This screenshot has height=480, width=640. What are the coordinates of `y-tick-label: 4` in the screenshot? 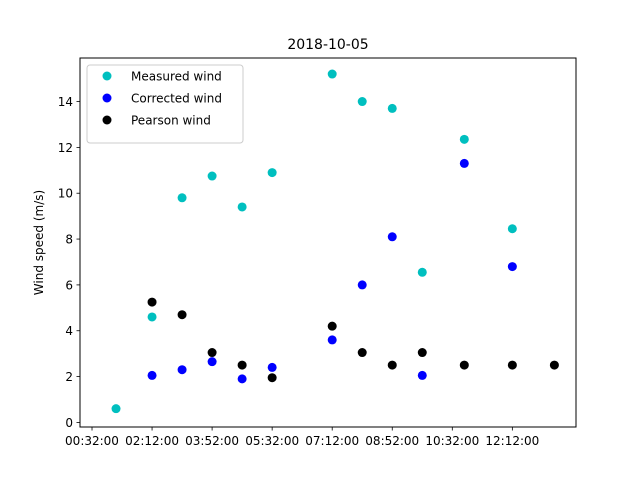 It's located at (69, 331).